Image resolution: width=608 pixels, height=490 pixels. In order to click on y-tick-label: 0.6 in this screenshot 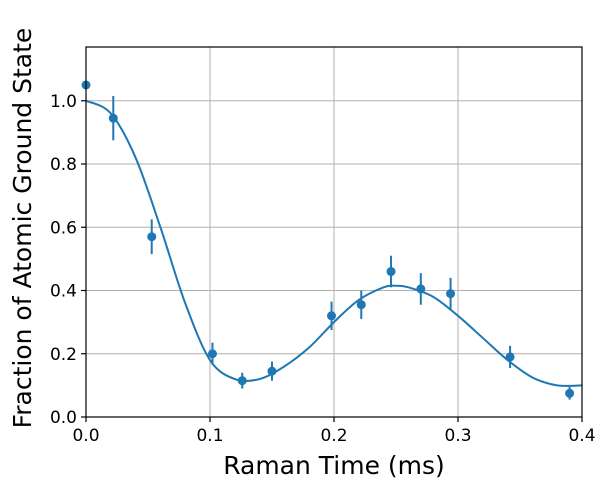, I will do `click(63, 228)`.